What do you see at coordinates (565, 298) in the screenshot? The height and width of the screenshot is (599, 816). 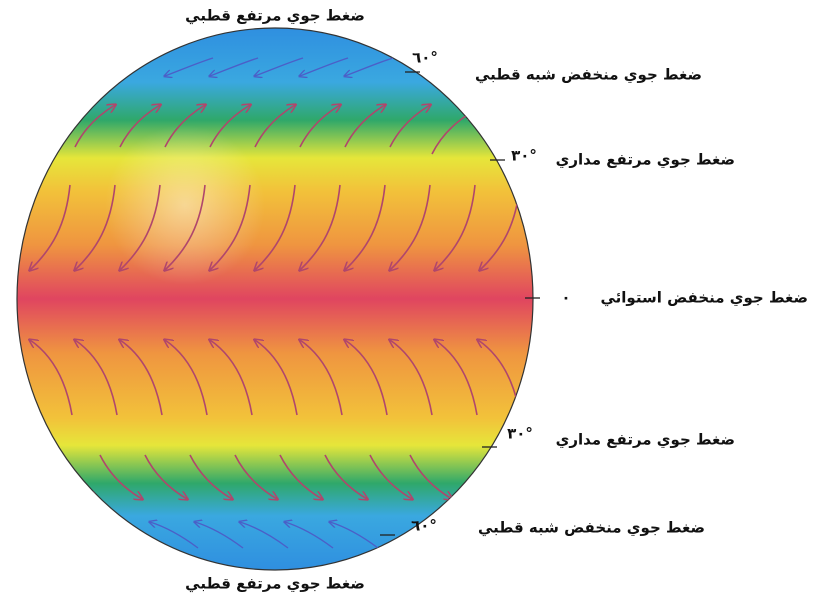 I see `degree-label: ٠` at bounding box center [565, 298].